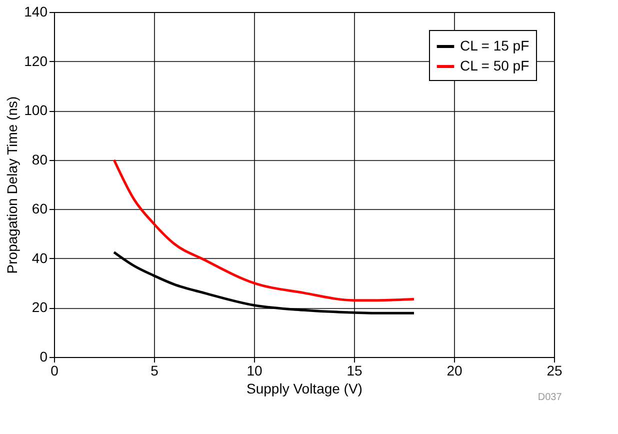  Describe the element at coordinates (550, 397) in the screenshot. I see `text: D037` at that location.